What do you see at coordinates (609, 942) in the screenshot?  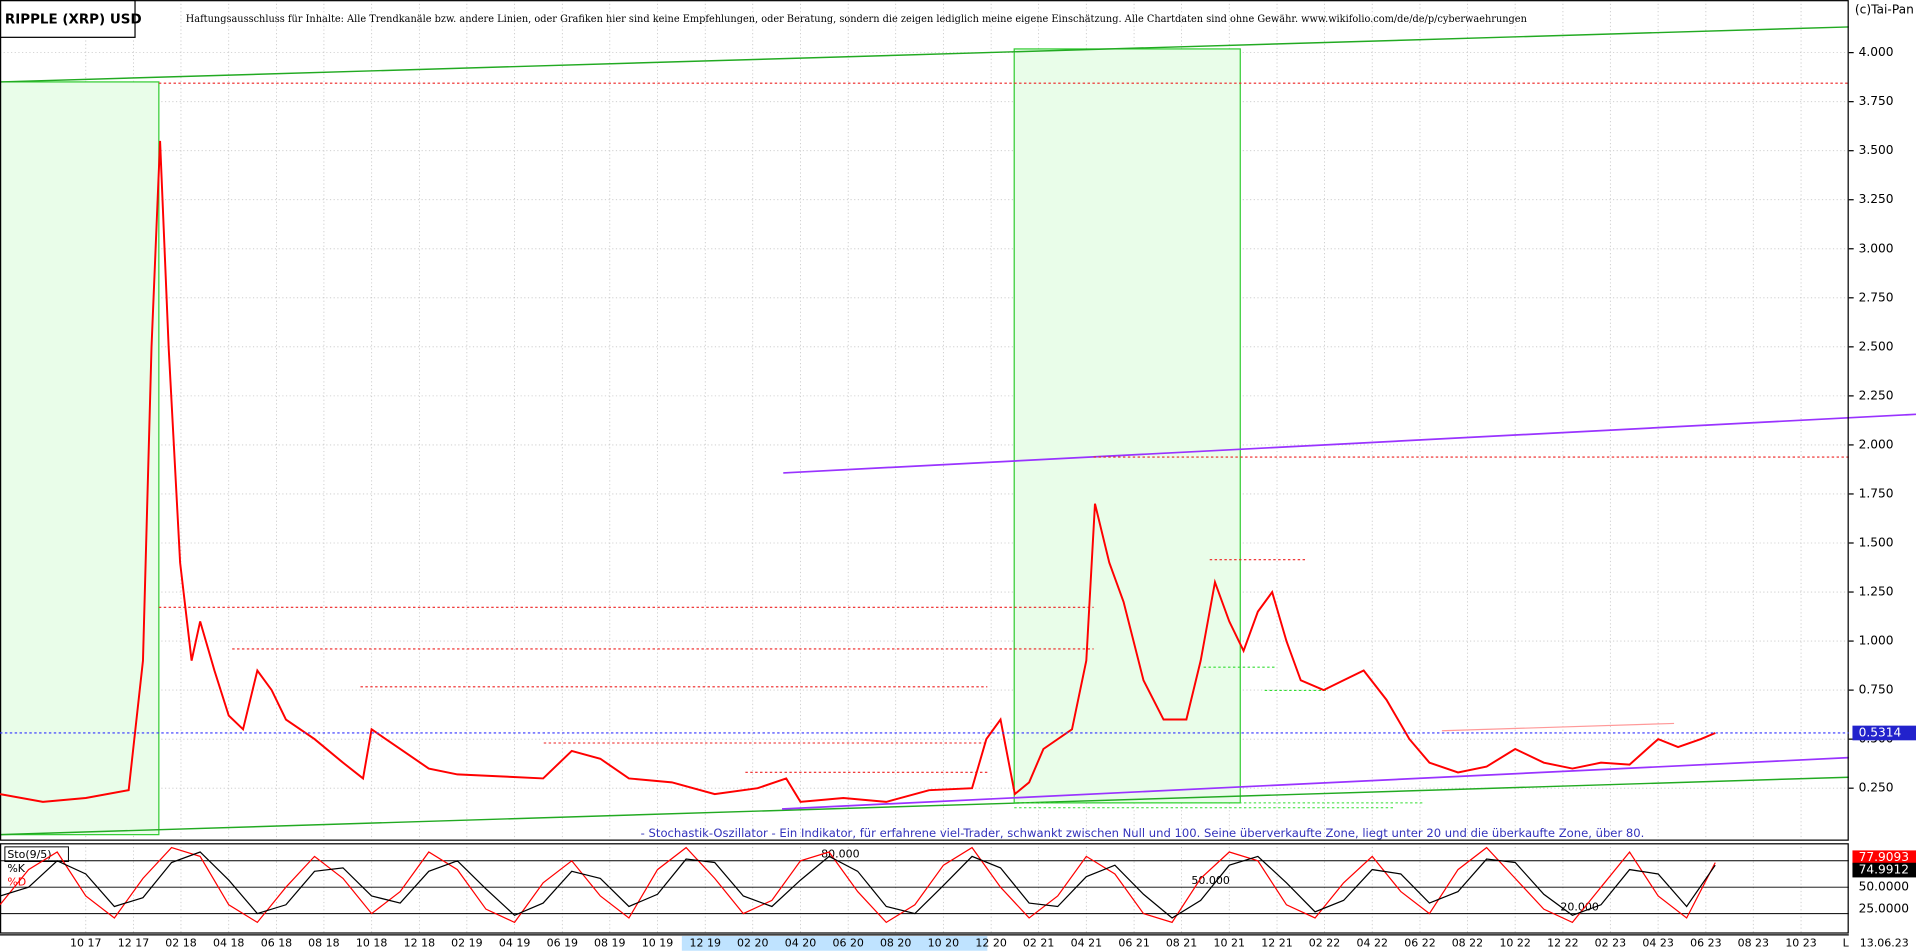 I see `x-tick-label: 08 19` at bounding box center [609, 942].